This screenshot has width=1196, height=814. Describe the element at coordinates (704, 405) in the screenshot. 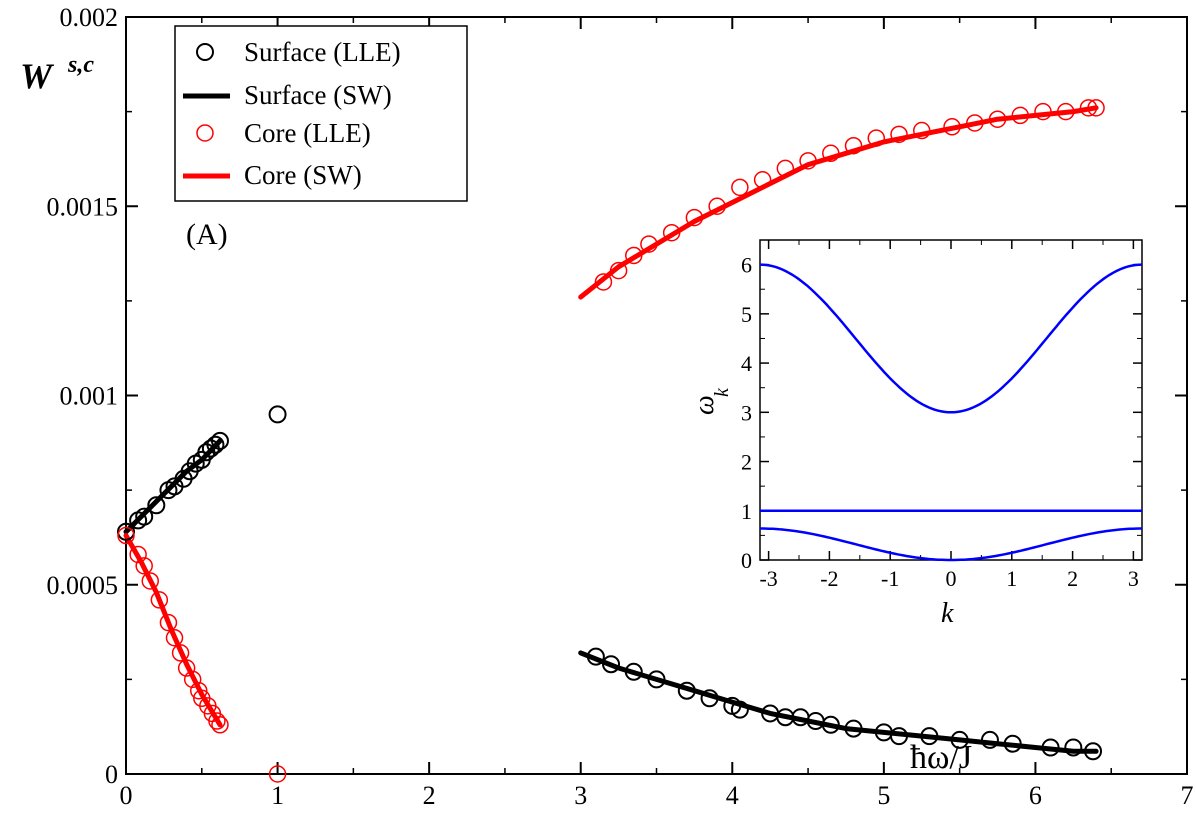

I see `inset-y-axis-label: ω` at that location.